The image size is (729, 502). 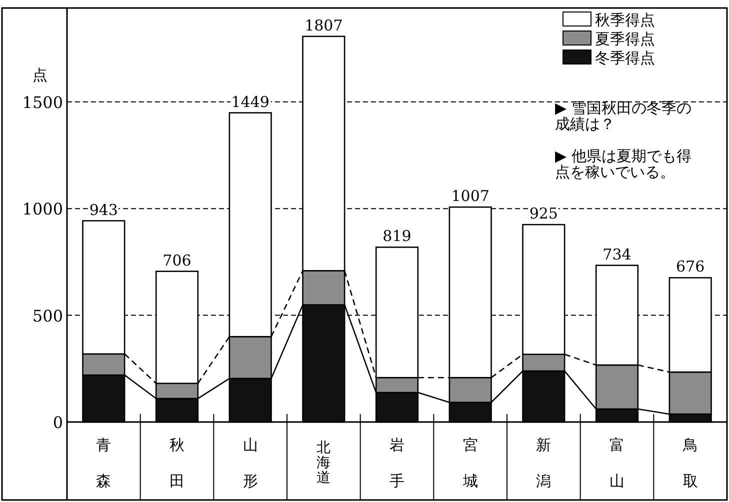 I want to click on category: 青森, so click(x=104, y=463).